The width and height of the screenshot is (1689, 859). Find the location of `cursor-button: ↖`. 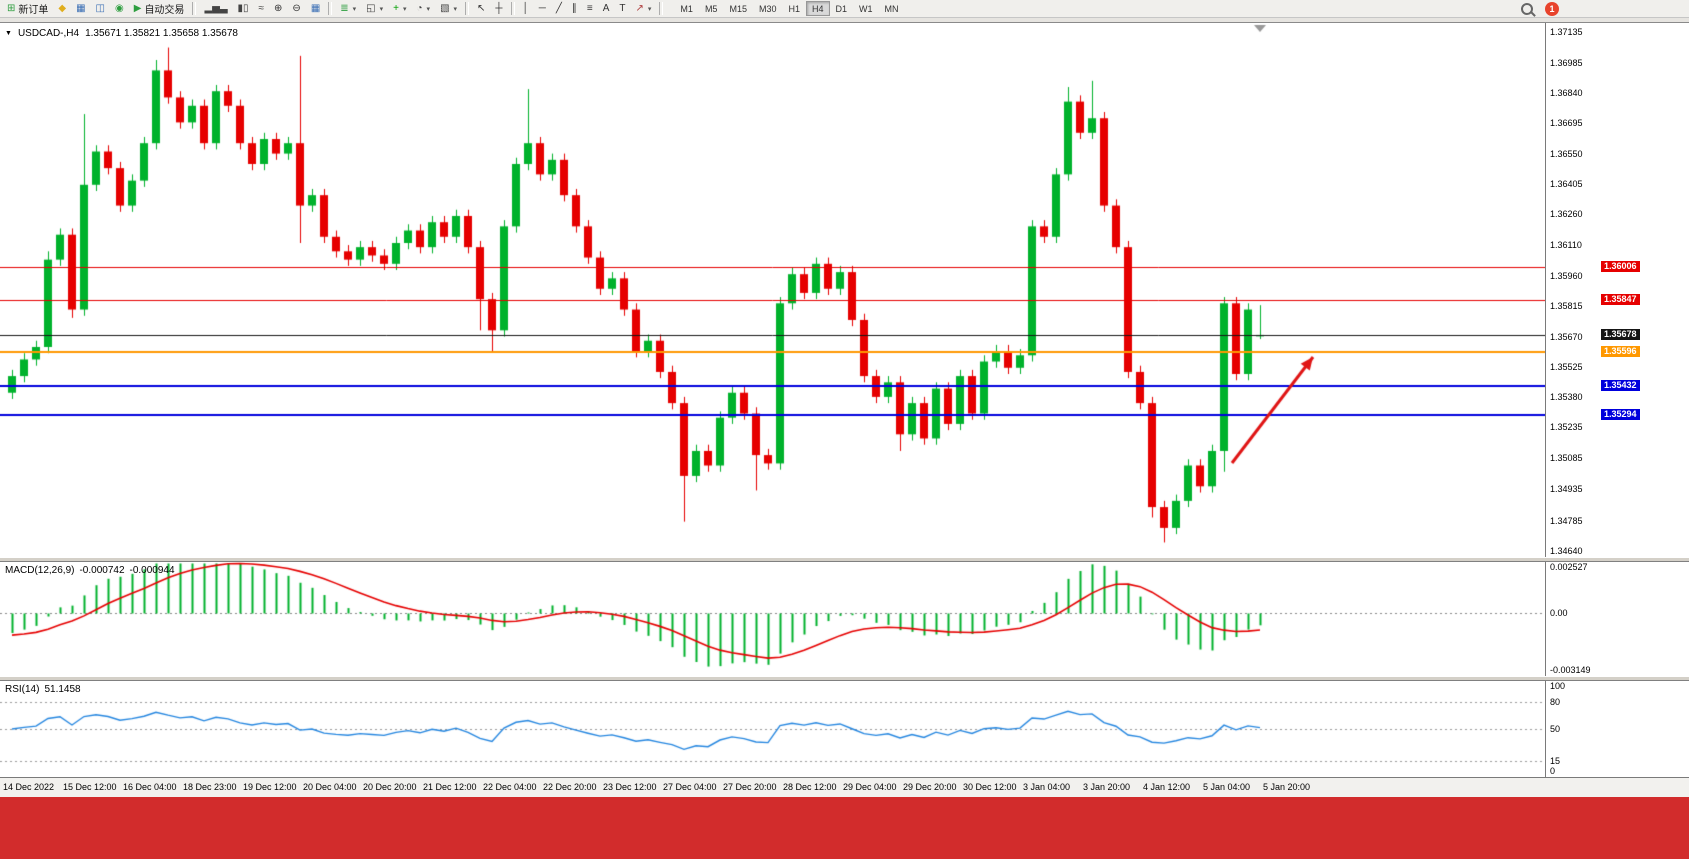

cursor-button: ↖ is located at coordinates (481, 9).